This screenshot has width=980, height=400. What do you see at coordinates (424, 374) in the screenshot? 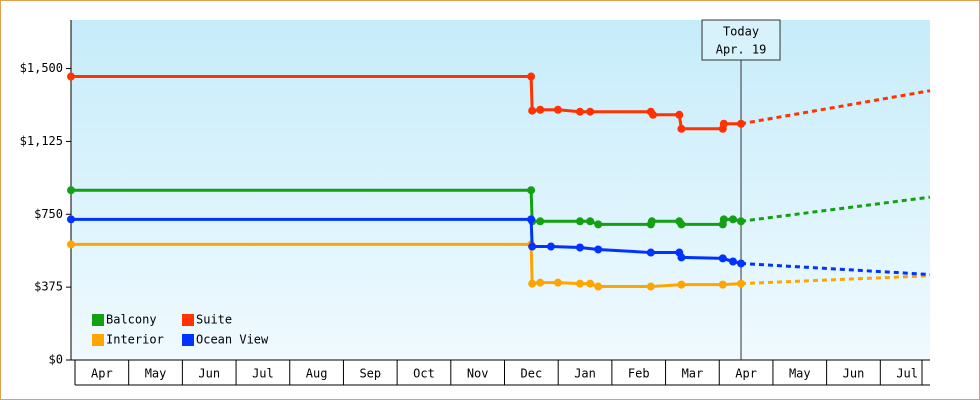
I see `x-tick-label: Oct` at bounding box center [424, 374].